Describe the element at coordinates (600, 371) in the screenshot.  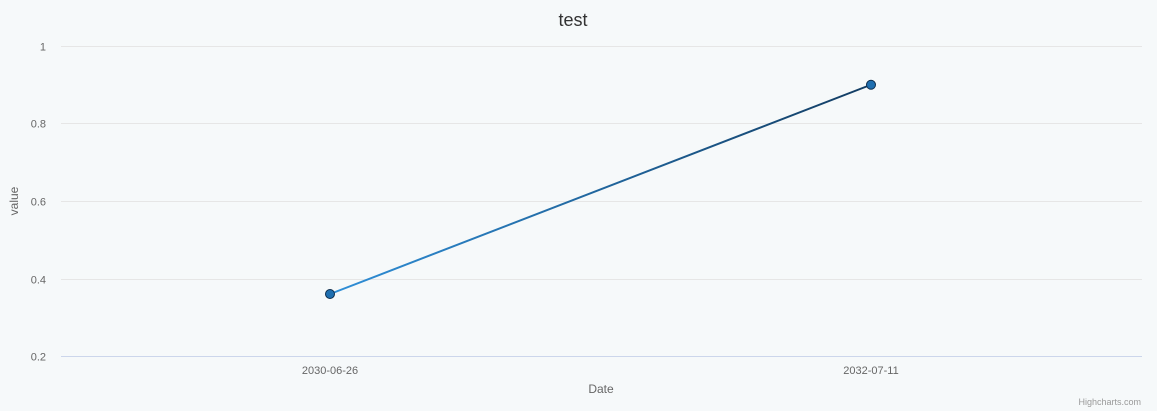
I see `x-axis-ticks: 2030-06-26 2032-07-11` at that location.